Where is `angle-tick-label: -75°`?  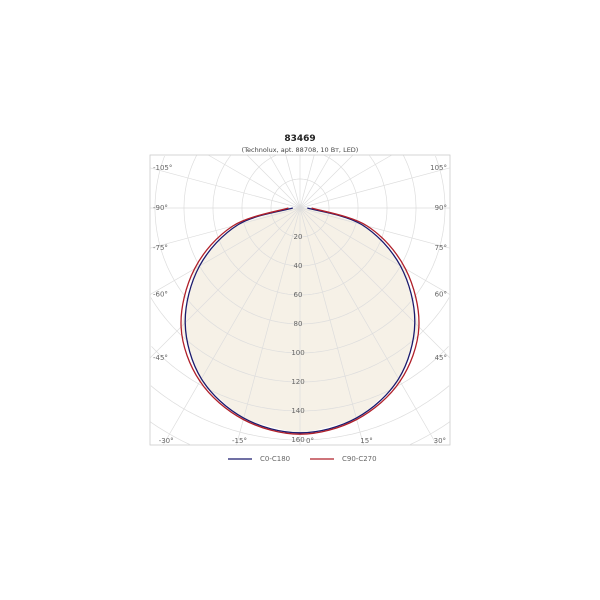
angle-tick-label: -75° is located at coordinates (160, 248).